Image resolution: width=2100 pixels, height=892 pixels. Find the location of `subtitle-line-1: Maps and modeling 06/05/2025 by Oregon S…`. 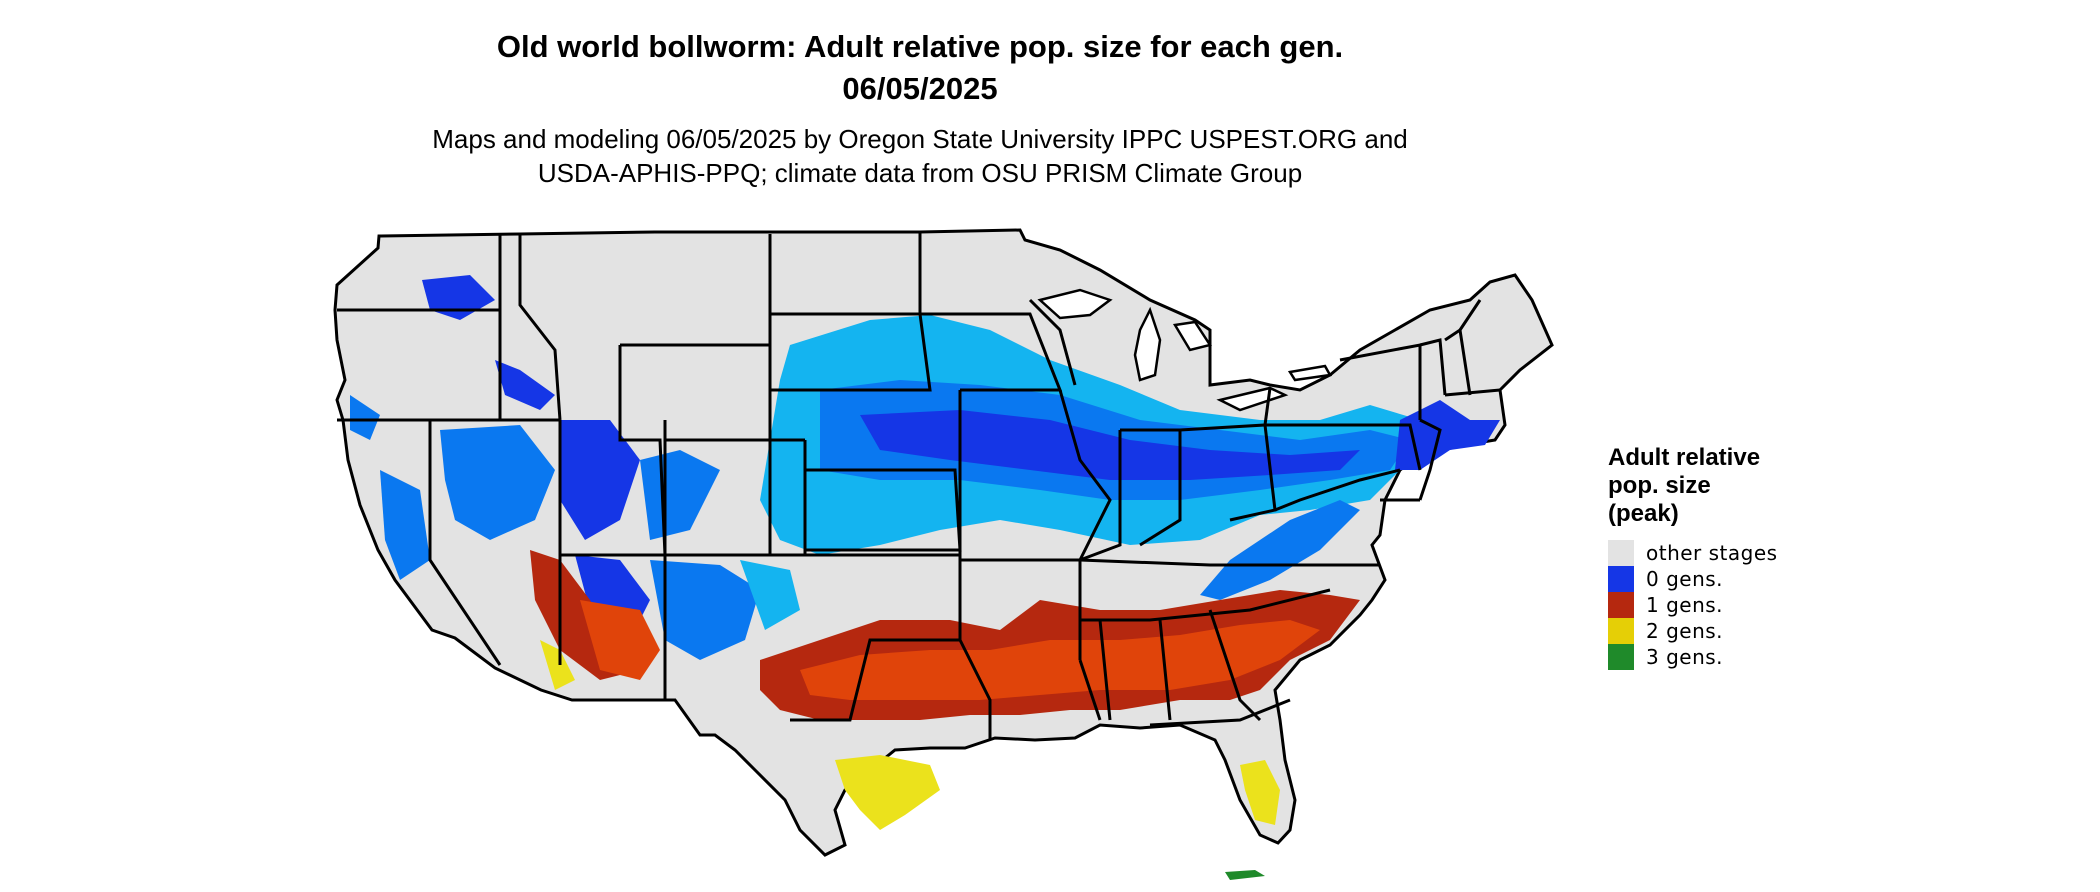

subtitle-line-1: Maps and modeling 06/05/2025 by Oregon S… is located at coordinates (920, 139).